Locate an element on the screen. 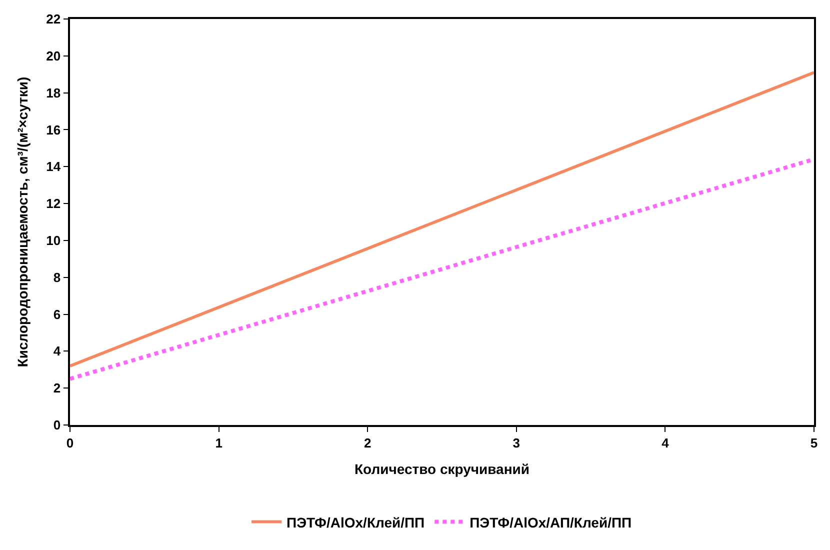 The image size is (830, 550). x-tick-label: 0 is located at coordinates (70, 442).